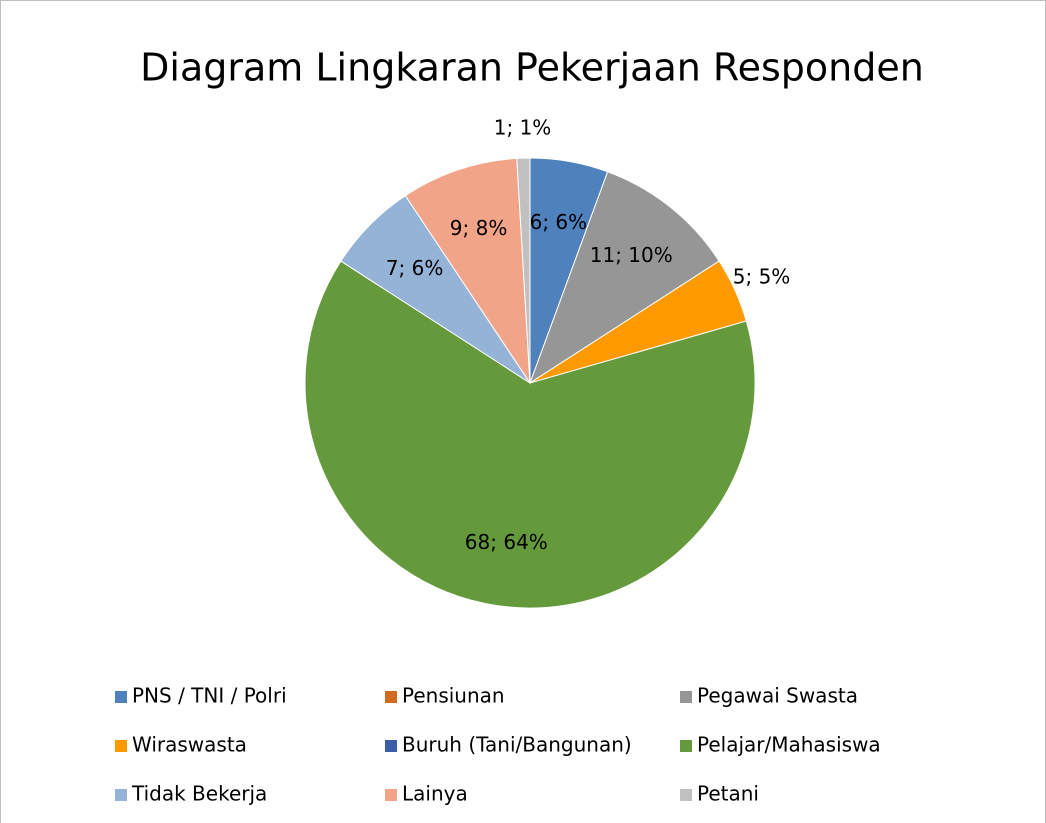 This screenshot has height=823, width=1046. I want to click on data-label: 9; 8%, so click(479, 228).